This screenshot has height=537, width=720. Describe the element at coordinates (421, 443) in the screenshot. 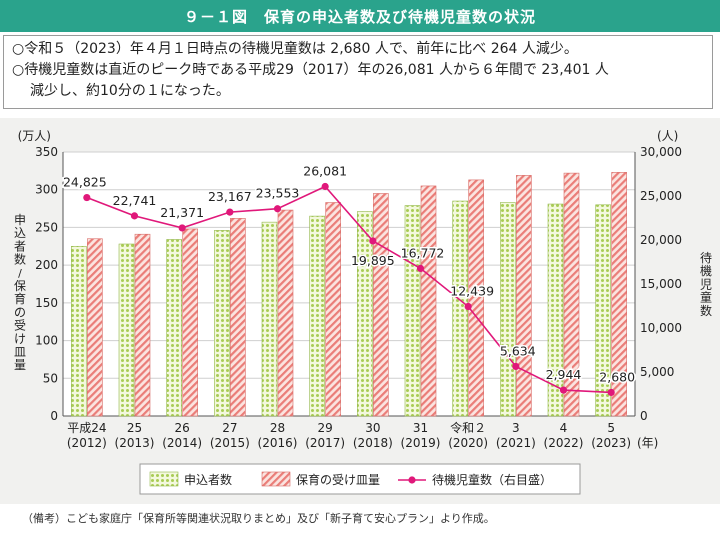

I see `x-tick-label-year: (2019)` at that location.